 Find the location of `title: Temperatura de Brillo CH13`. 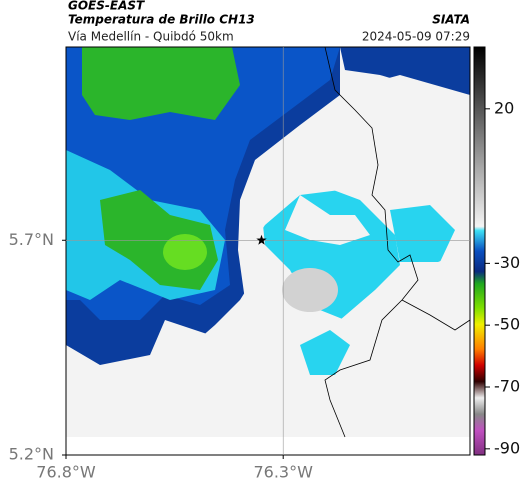

title: Temperatura de Brillo CH13 is located at coordinates (161, 20).